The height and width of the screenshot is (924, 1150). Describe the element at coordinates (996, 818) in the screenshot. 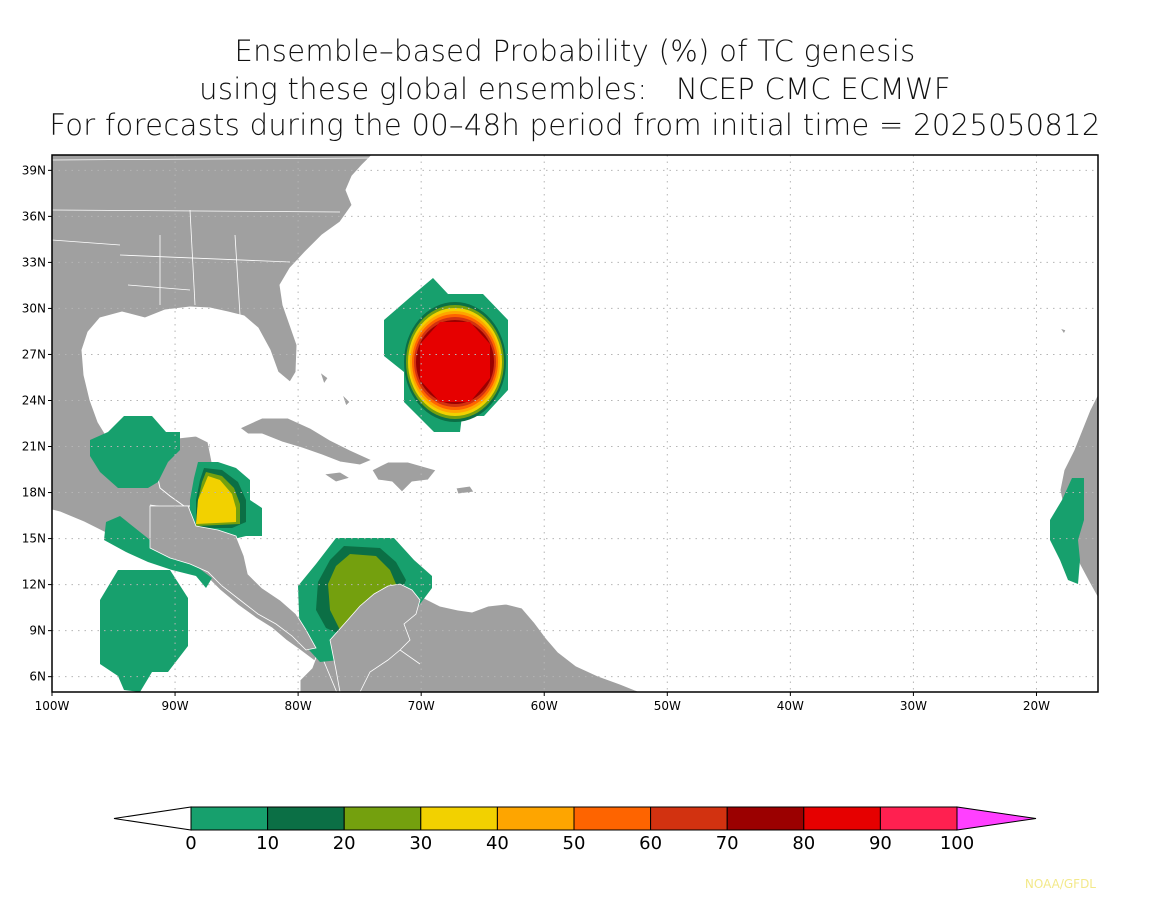

I see `colorbar-over-triangle` at that location.